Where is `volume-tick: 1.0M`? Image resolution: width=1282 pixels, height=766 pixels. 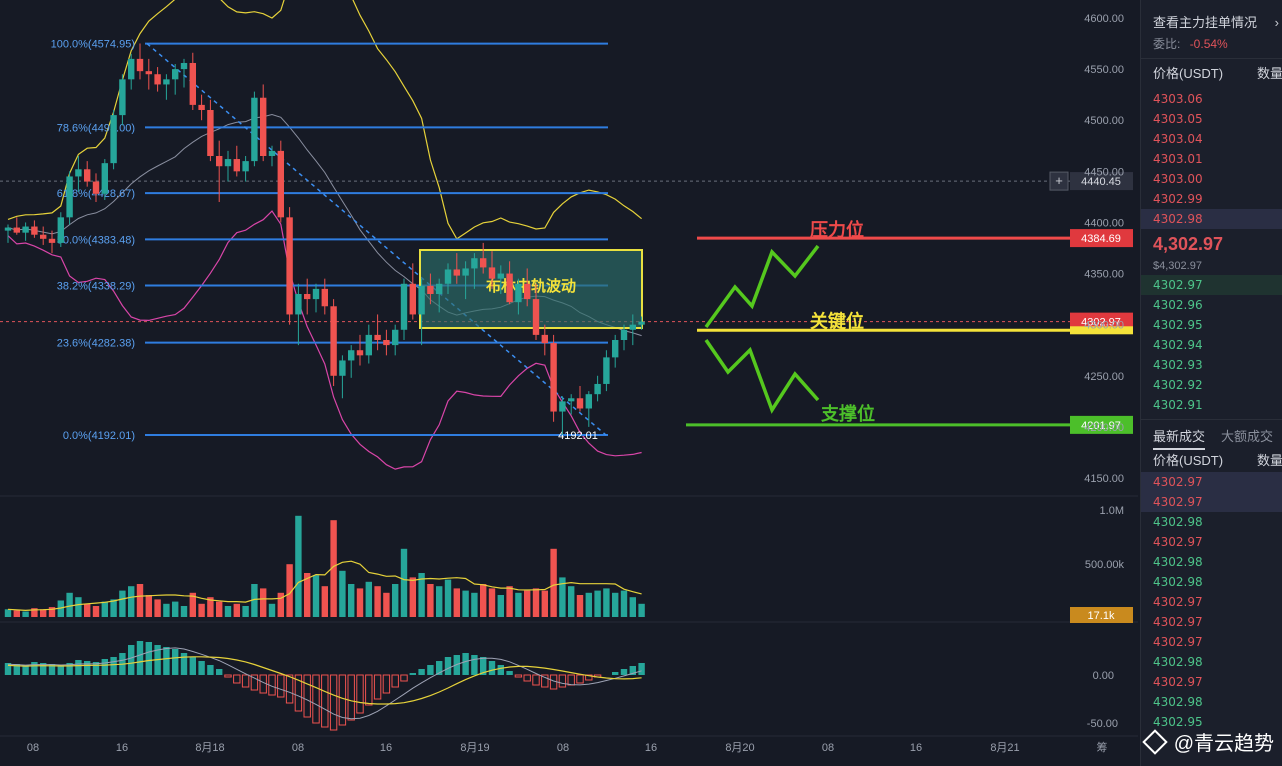
volume-tick: 1.0M is located at coordinates (1112, 511).